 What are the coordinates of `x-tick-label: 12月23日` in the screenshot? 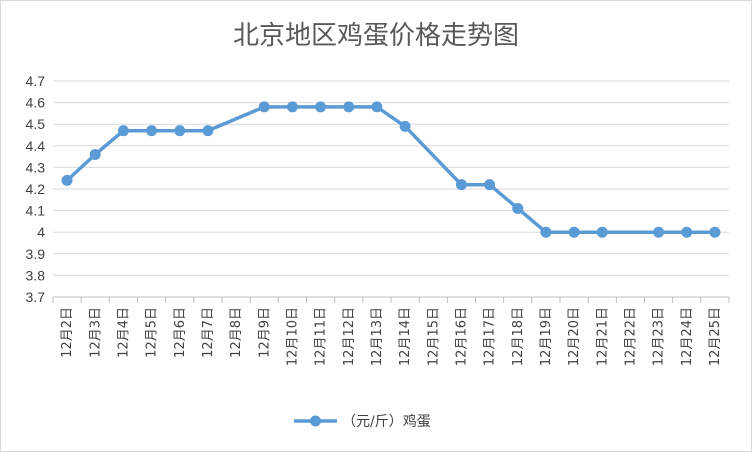 It's located at (659, 336).